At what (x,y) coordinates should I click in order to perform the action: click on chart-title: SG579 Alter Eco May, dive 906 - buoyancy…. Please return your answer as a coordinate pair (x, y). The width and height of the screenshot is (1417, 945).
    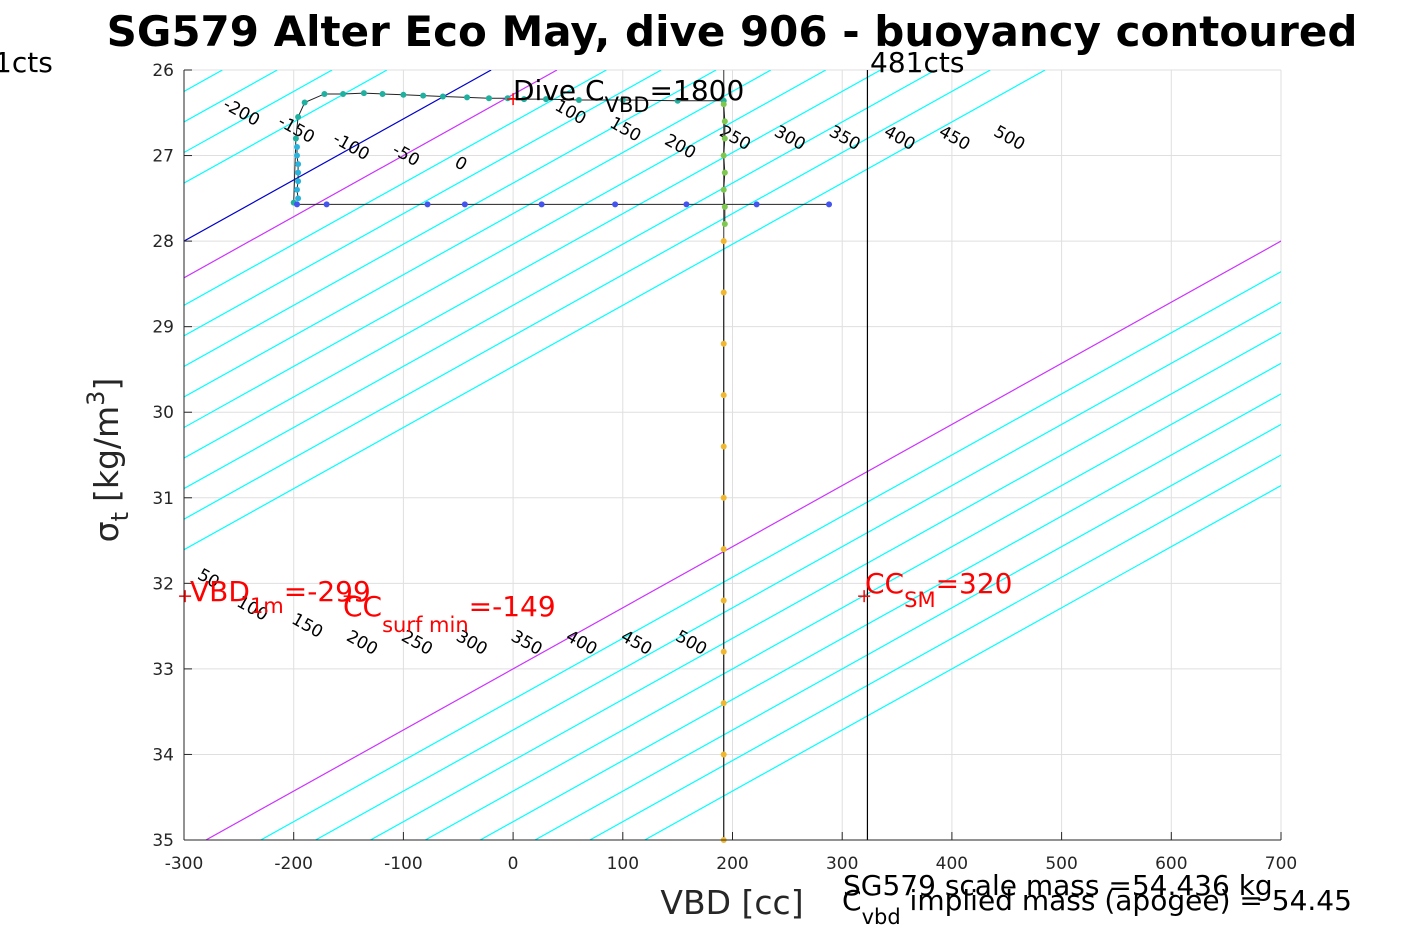
    Looking at the image, I should click on (732, 31).